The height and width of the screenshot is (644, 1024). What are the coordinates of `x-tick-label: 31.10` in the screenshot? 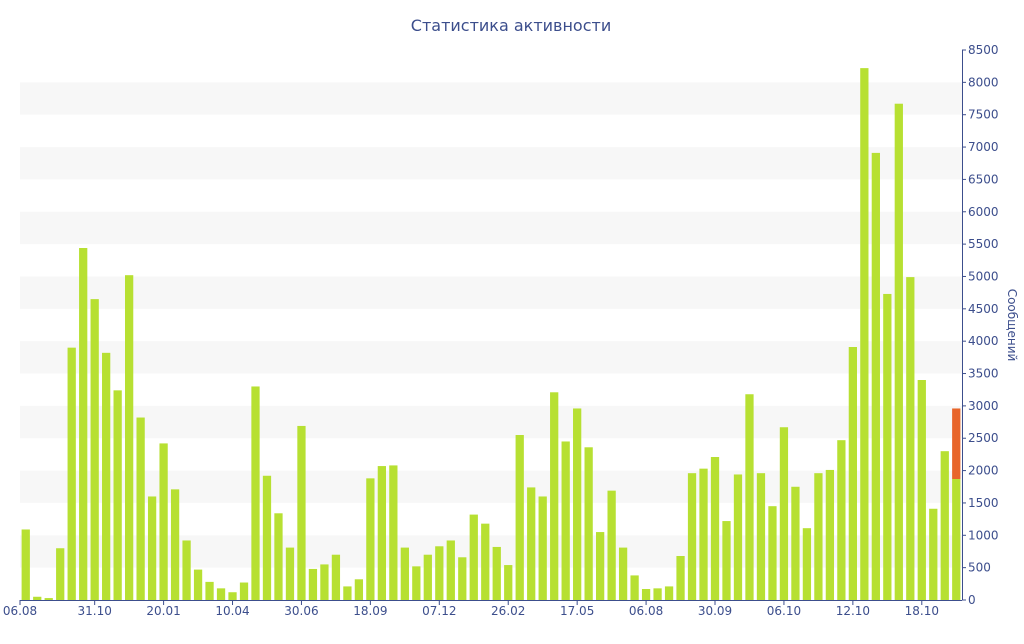 It's located at (94, 611).